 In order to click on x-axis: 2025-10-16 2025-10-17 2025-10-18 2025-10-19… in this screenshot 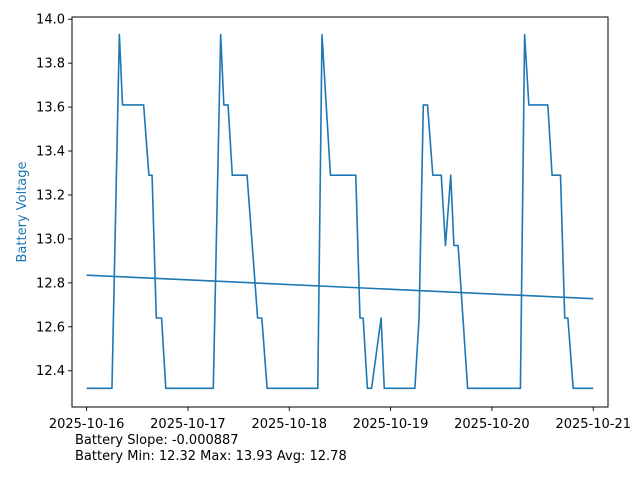, I will do `click(340, 419)`.